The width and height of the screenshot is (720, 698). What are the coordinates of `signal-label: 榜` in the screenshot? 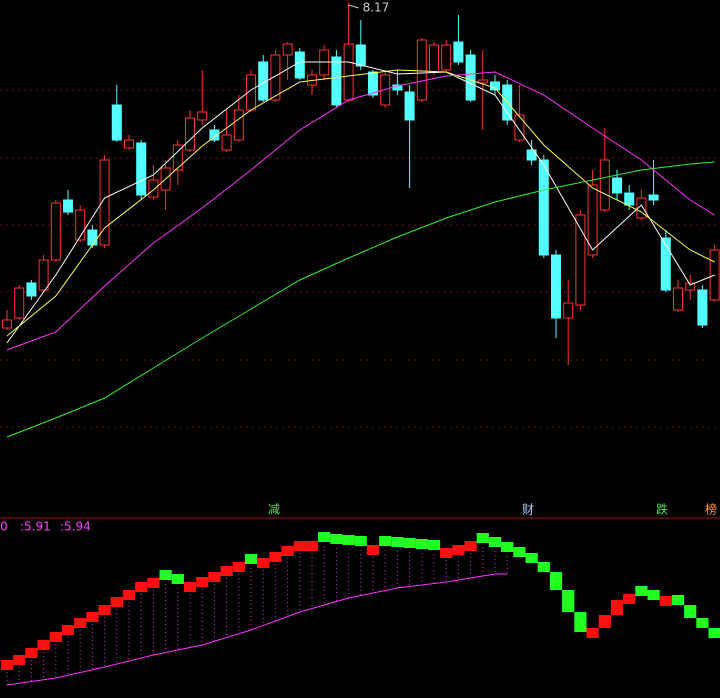 It's located at (711, 509).